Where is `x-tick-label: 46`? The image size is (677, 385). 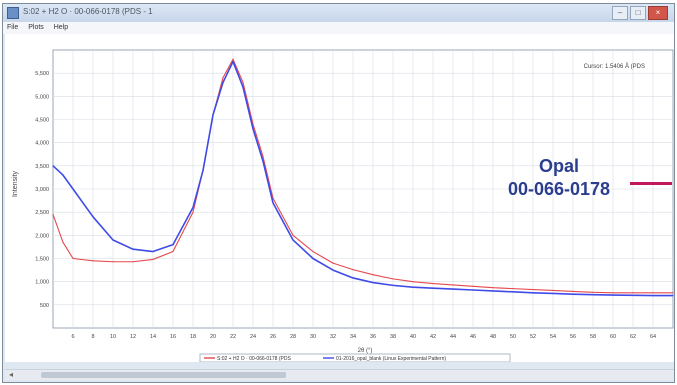 x-tick-label: 46 is located at coordinates (473, 337).